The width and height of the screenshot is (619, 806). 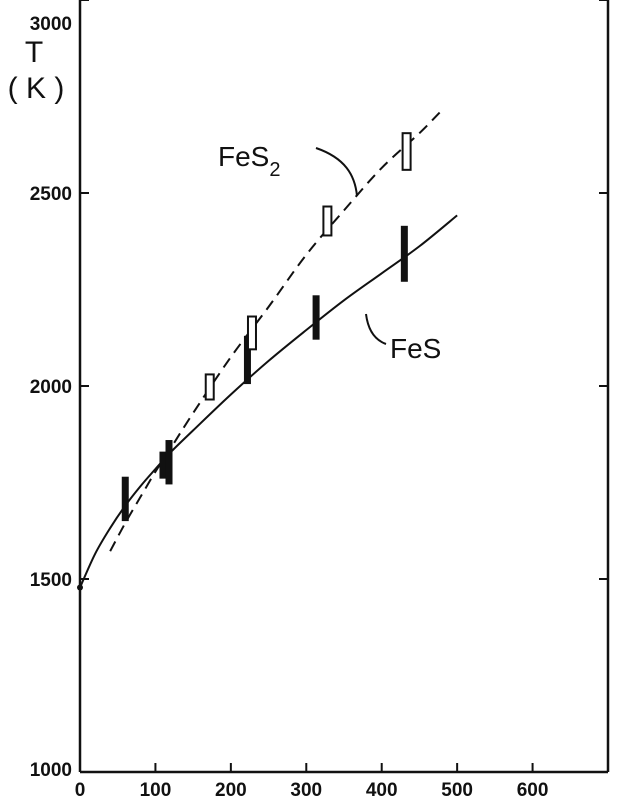 I want to click on series-label-fes: FeS, so click(x=415, y=348).